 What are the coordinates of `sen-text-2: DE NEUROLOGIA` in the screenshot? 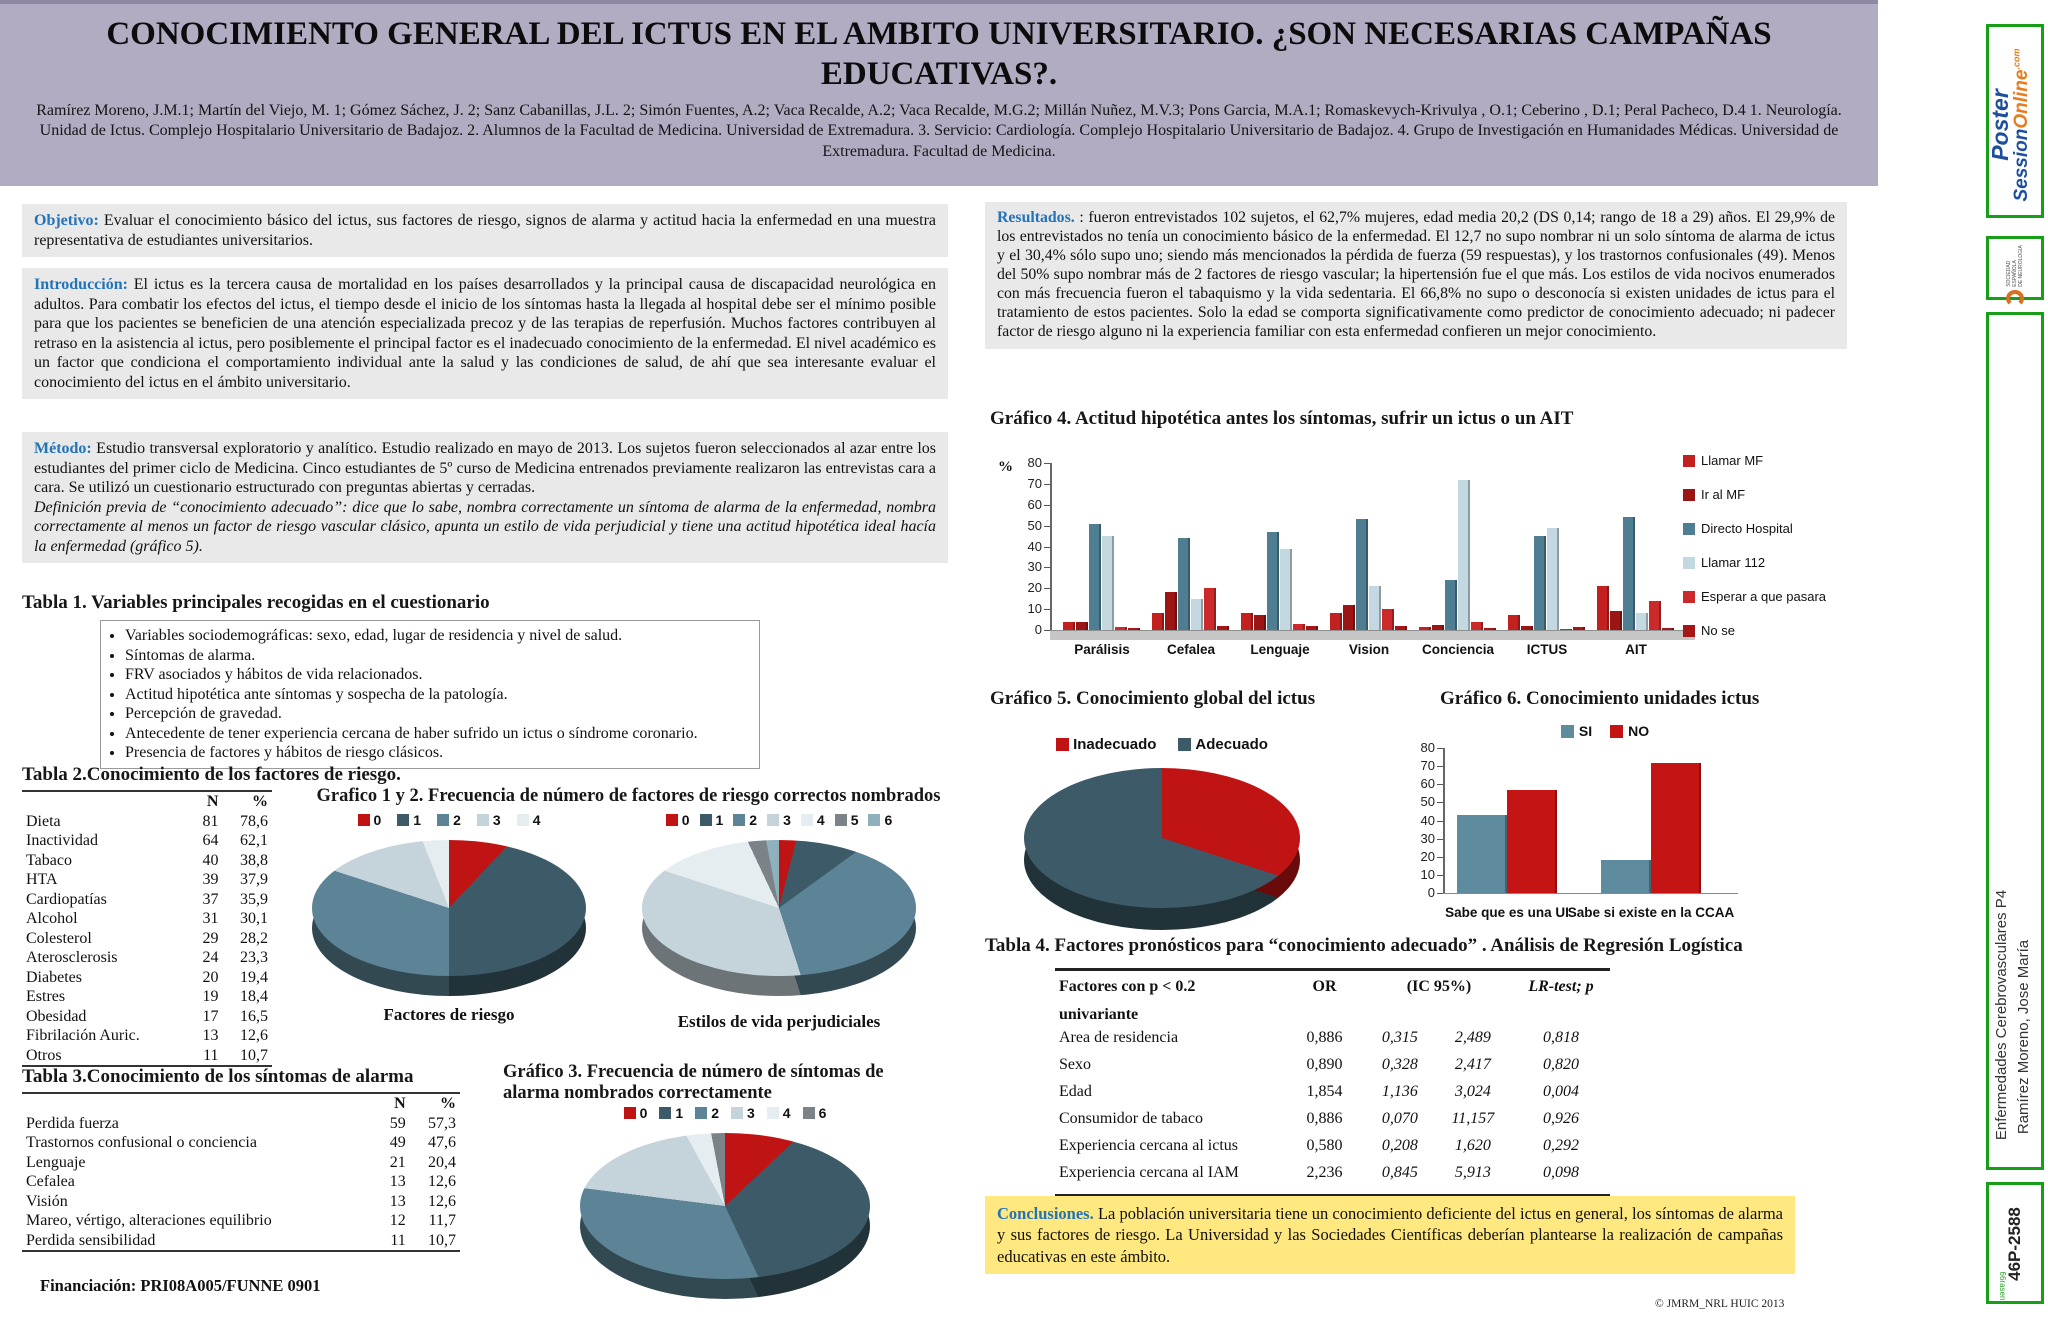 It's located at (2021, 266).